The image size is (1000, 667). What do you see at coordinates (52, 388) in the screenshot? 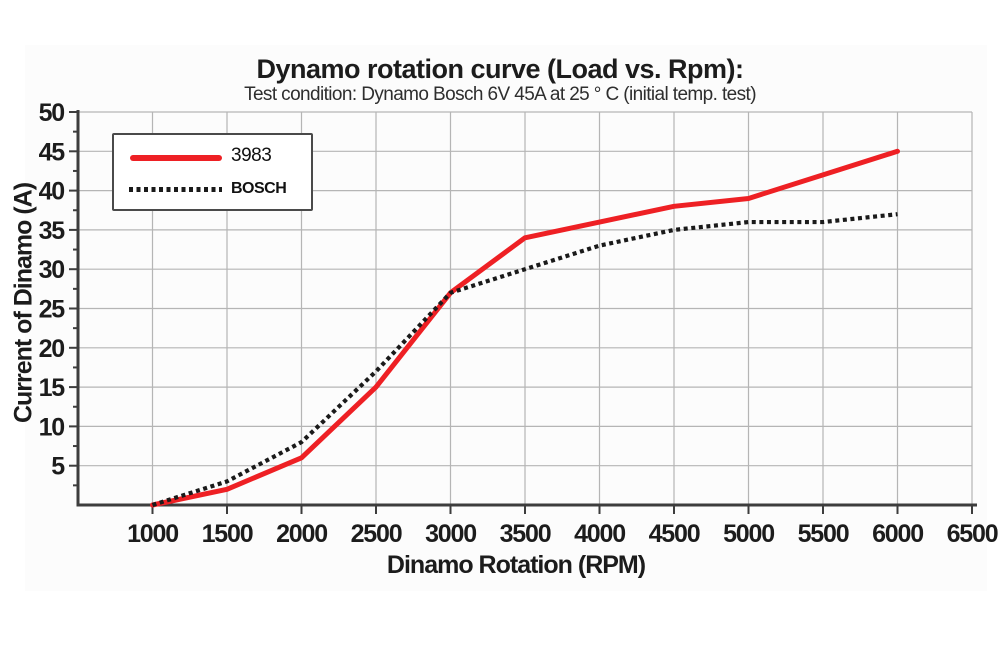
I see `y-tick-label: 15` at bounding box center [52, 388].